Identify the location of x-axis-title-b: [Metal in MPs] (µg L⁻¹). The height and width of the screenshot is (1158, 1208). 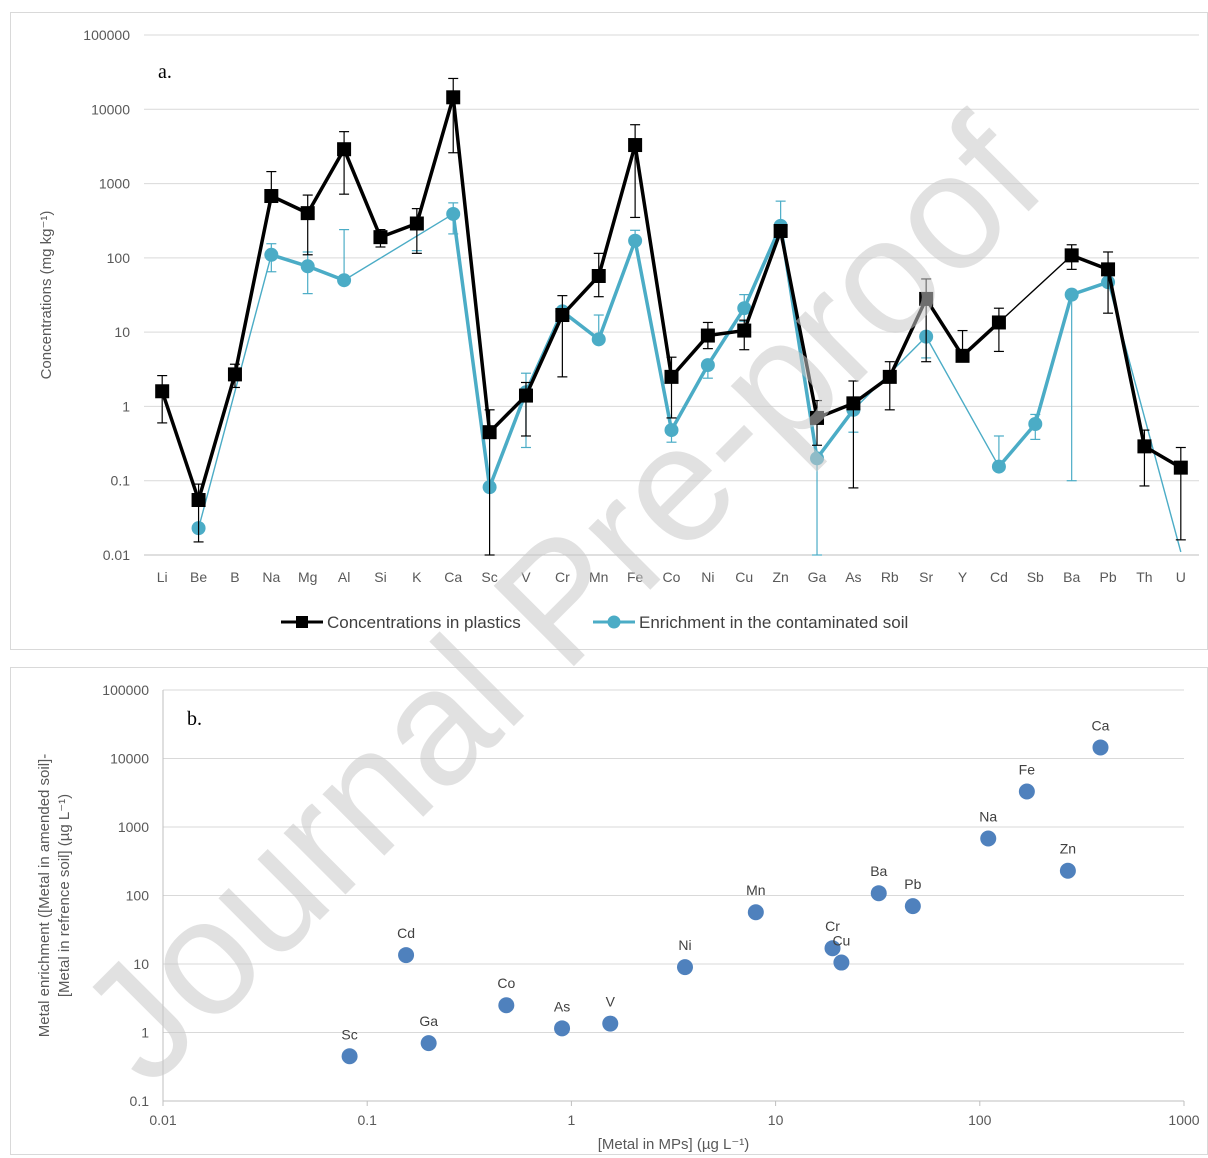
(674, 1144).